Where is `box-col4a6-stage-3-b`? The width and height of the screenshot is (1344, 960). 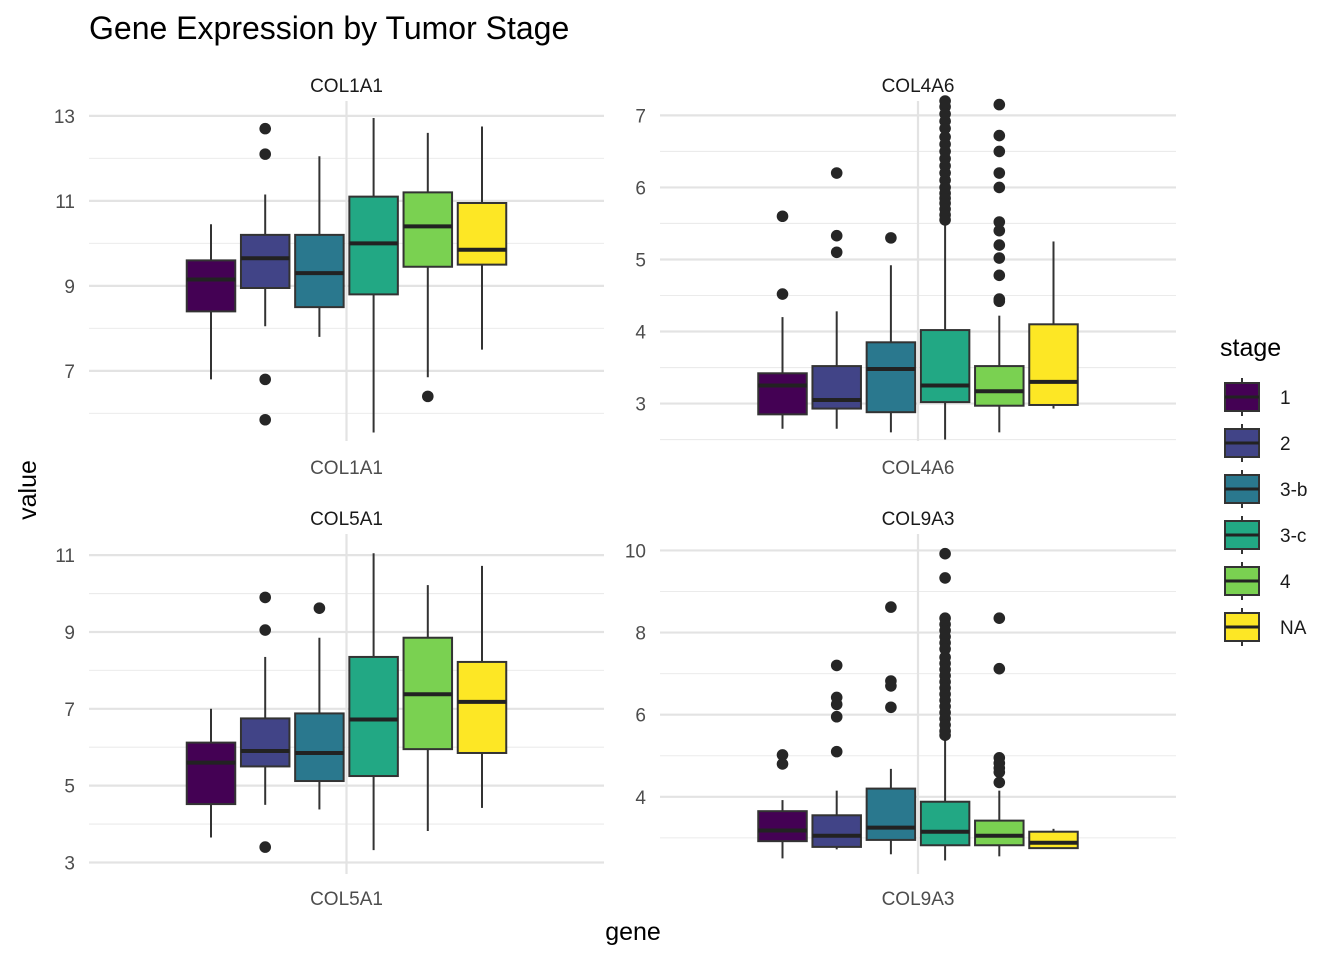
box-col4a6-stage-3-b is located at coordinates (891, 332).